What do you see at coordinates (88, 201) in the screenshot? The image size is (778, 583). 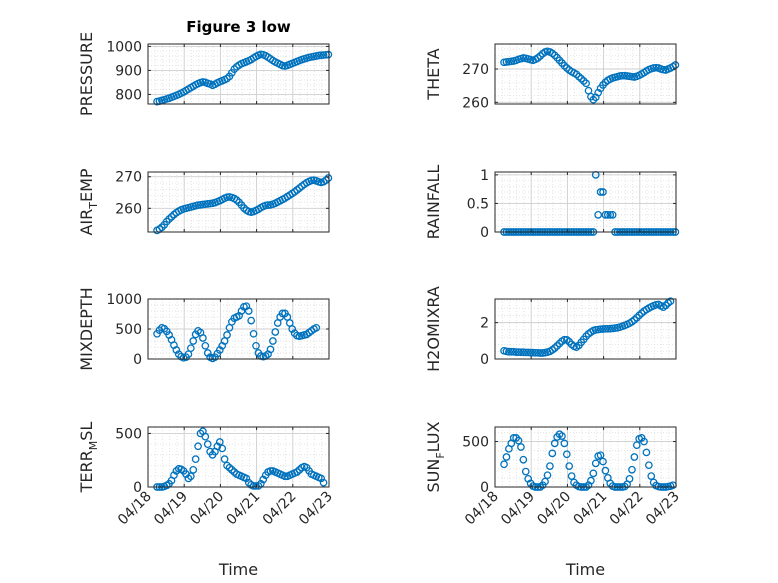 I see `y-axis-label: AIRTEMP` at bounding box center [88, 201].